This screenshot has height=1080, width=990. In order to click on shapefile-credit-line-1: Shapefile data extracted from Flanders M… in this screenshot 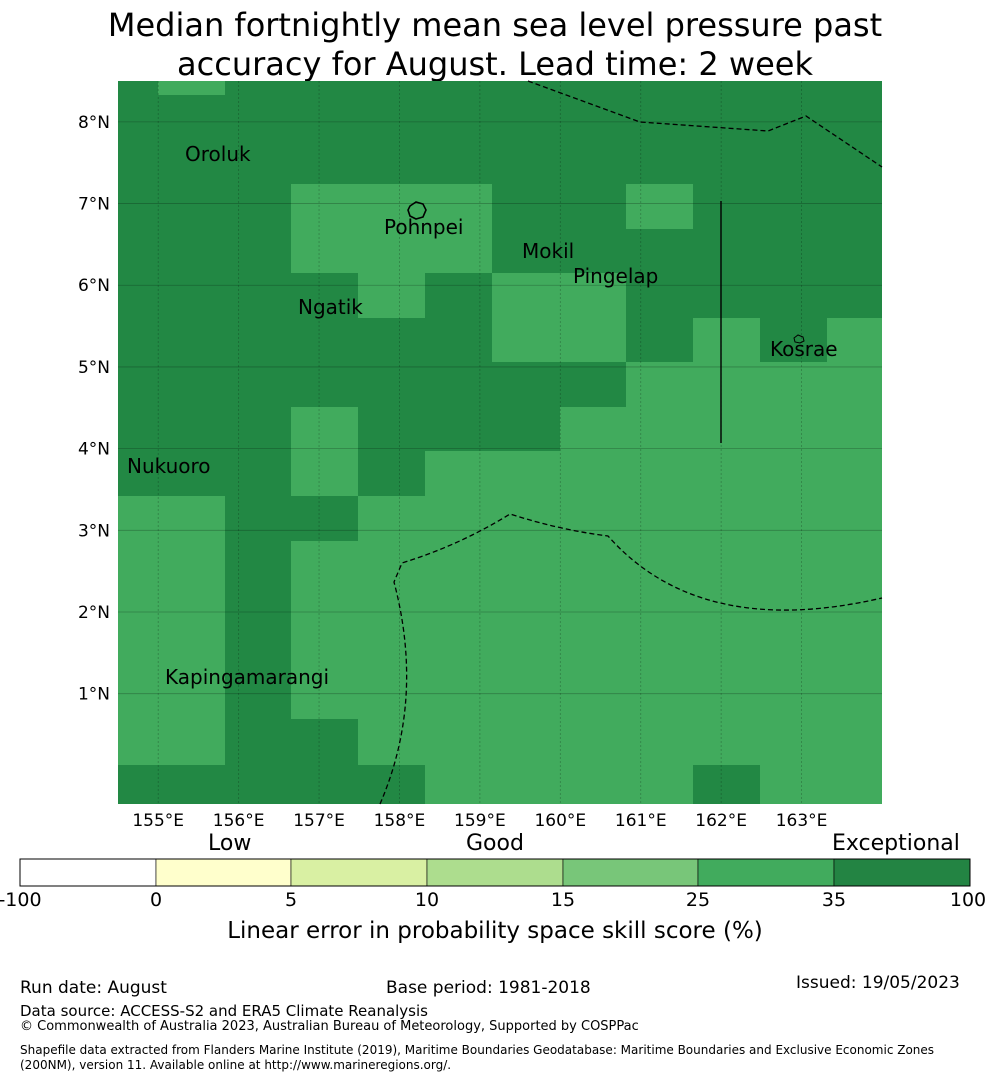, I will do `click(477, 1050)`.